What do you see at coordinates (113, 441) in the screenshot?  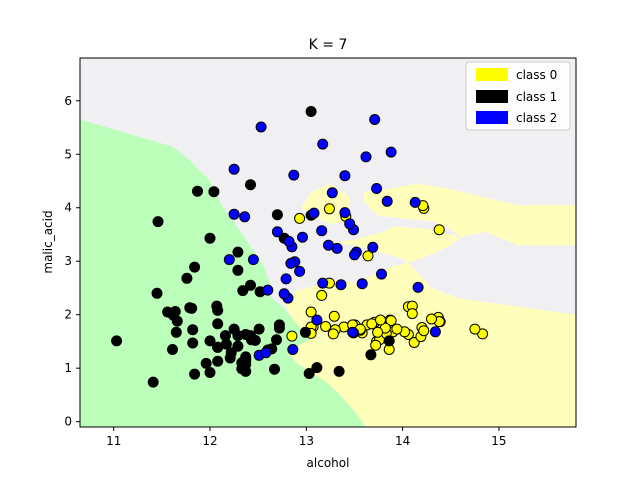 I see `x-tick-label: 11` at bounding box center [113, 441].